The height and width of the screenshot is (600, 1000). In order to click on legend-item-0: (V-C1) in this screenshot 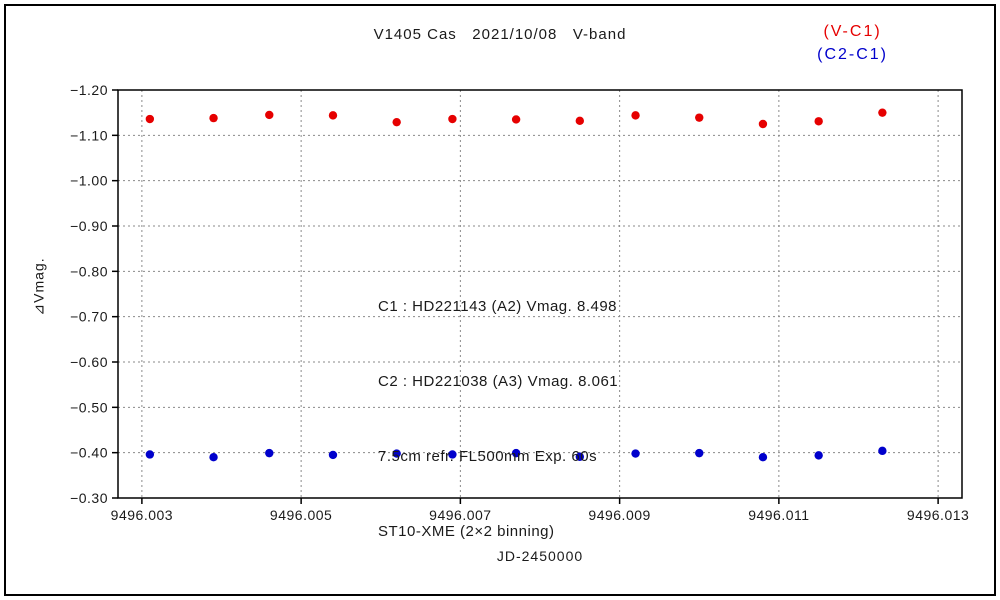, I will do `click(852, 31)`.